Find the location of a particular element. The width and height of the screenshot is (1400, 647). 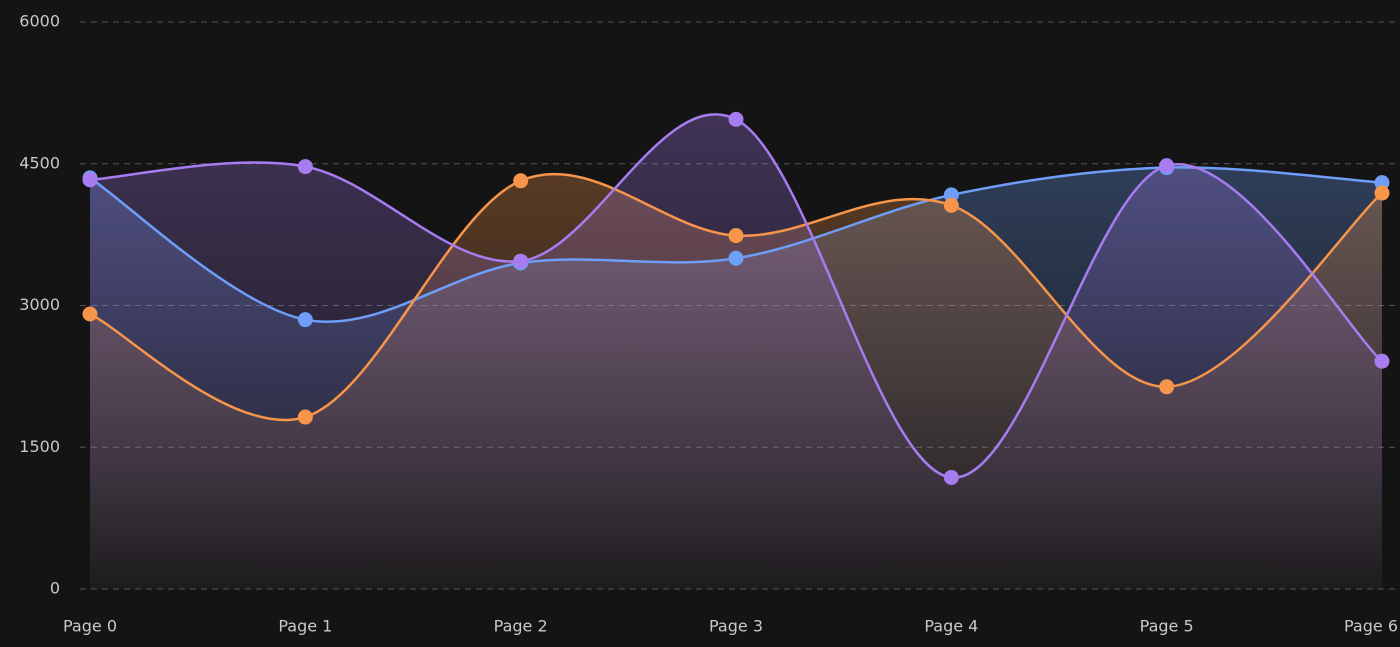

x-tick-label: Page 4 is located at coordinates (951, 626).